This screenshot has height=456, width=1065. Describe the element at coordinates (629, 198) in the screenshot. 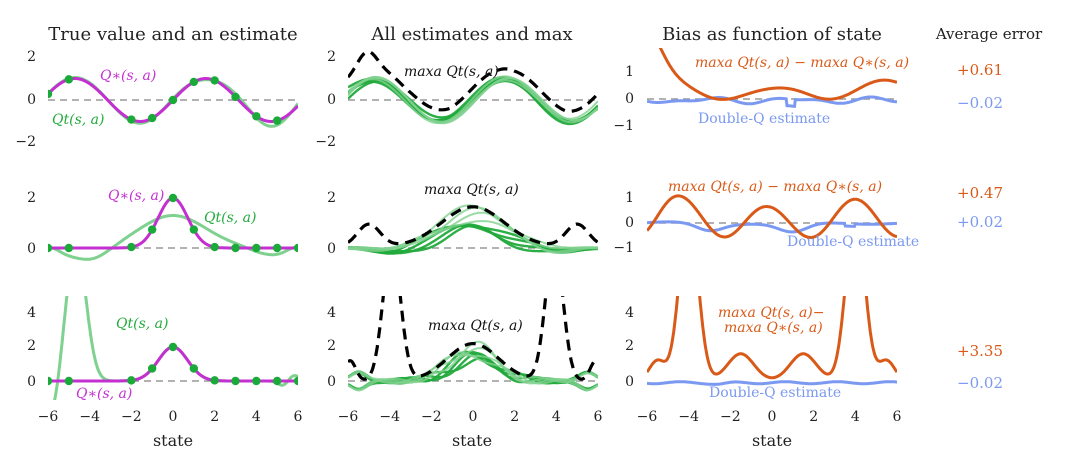

I see `y-tick: 1` at that location.